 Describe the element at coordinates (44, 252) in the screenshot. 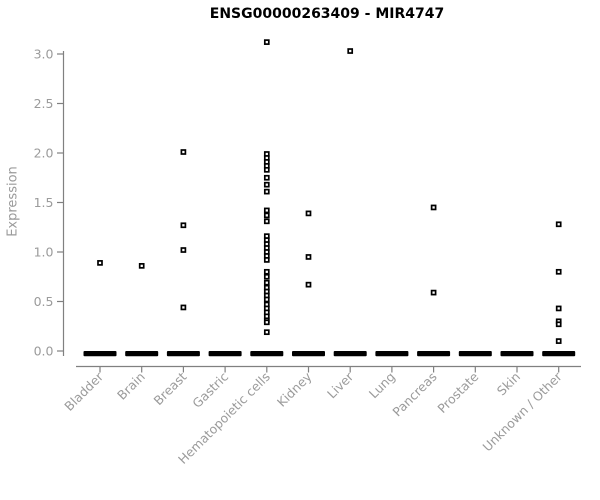

I see `y-tick-label: 1.0` at that location.